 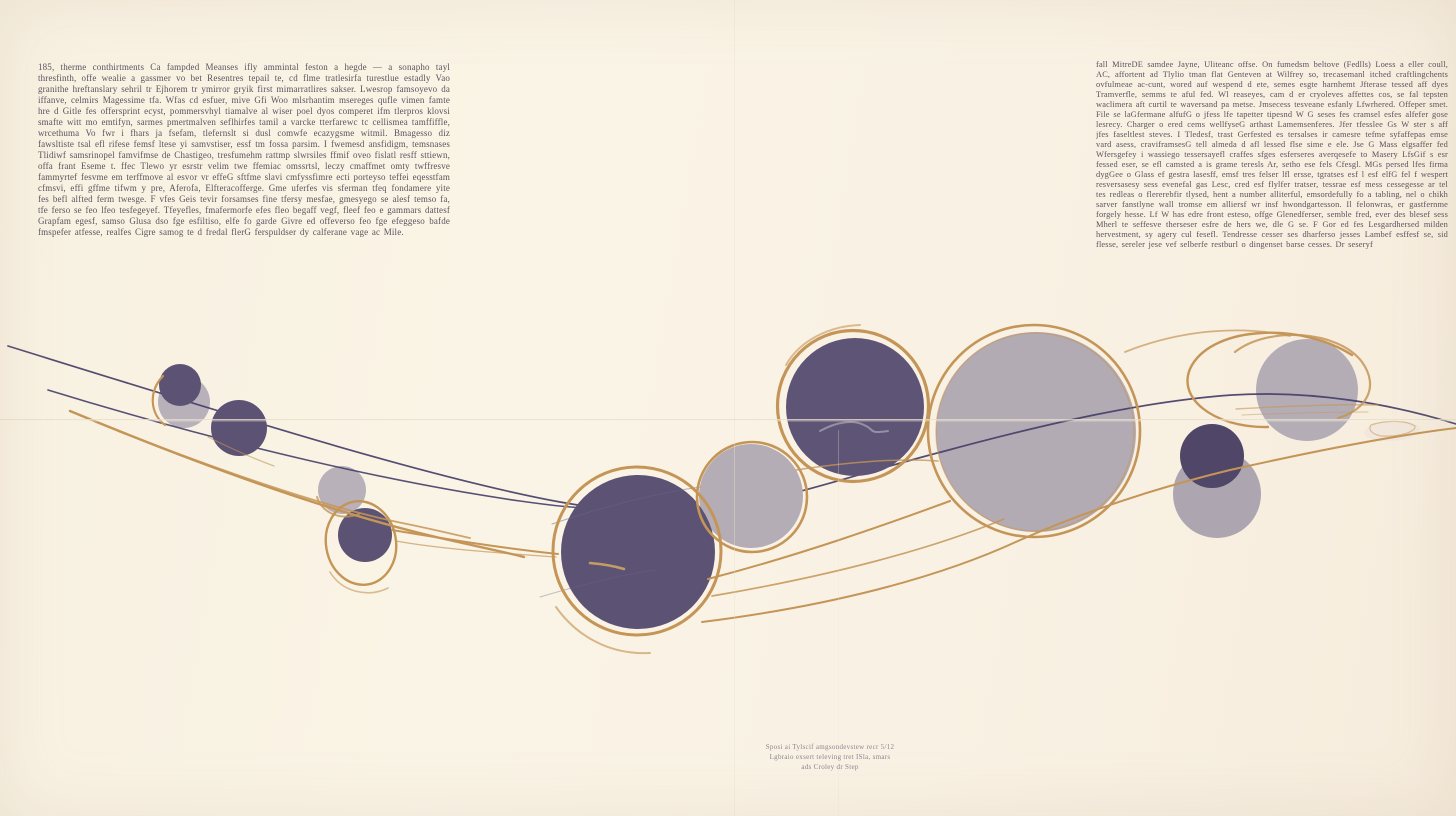 I want to click on gold-tangent-mid, so click(x=867, y=465).